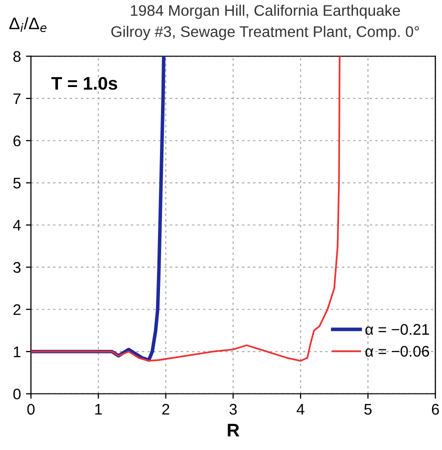 The image size is (442, 450). I want to click on y-tick-label: 6, so click(17, 140).